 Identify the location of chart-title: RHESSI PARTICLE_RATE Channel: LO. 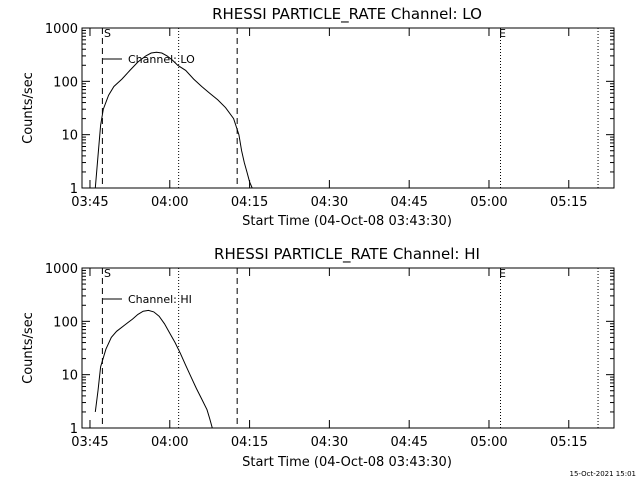
(347, 14).